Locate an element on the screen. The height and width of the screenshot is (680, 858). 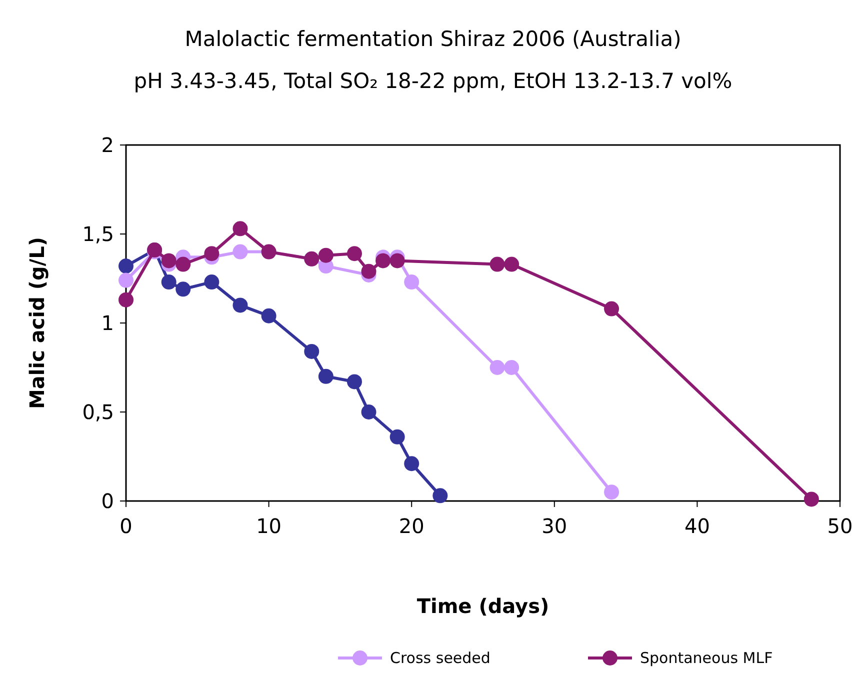
y-axis-title: Malic acid (g/L) is located at coordinates (37, 323).